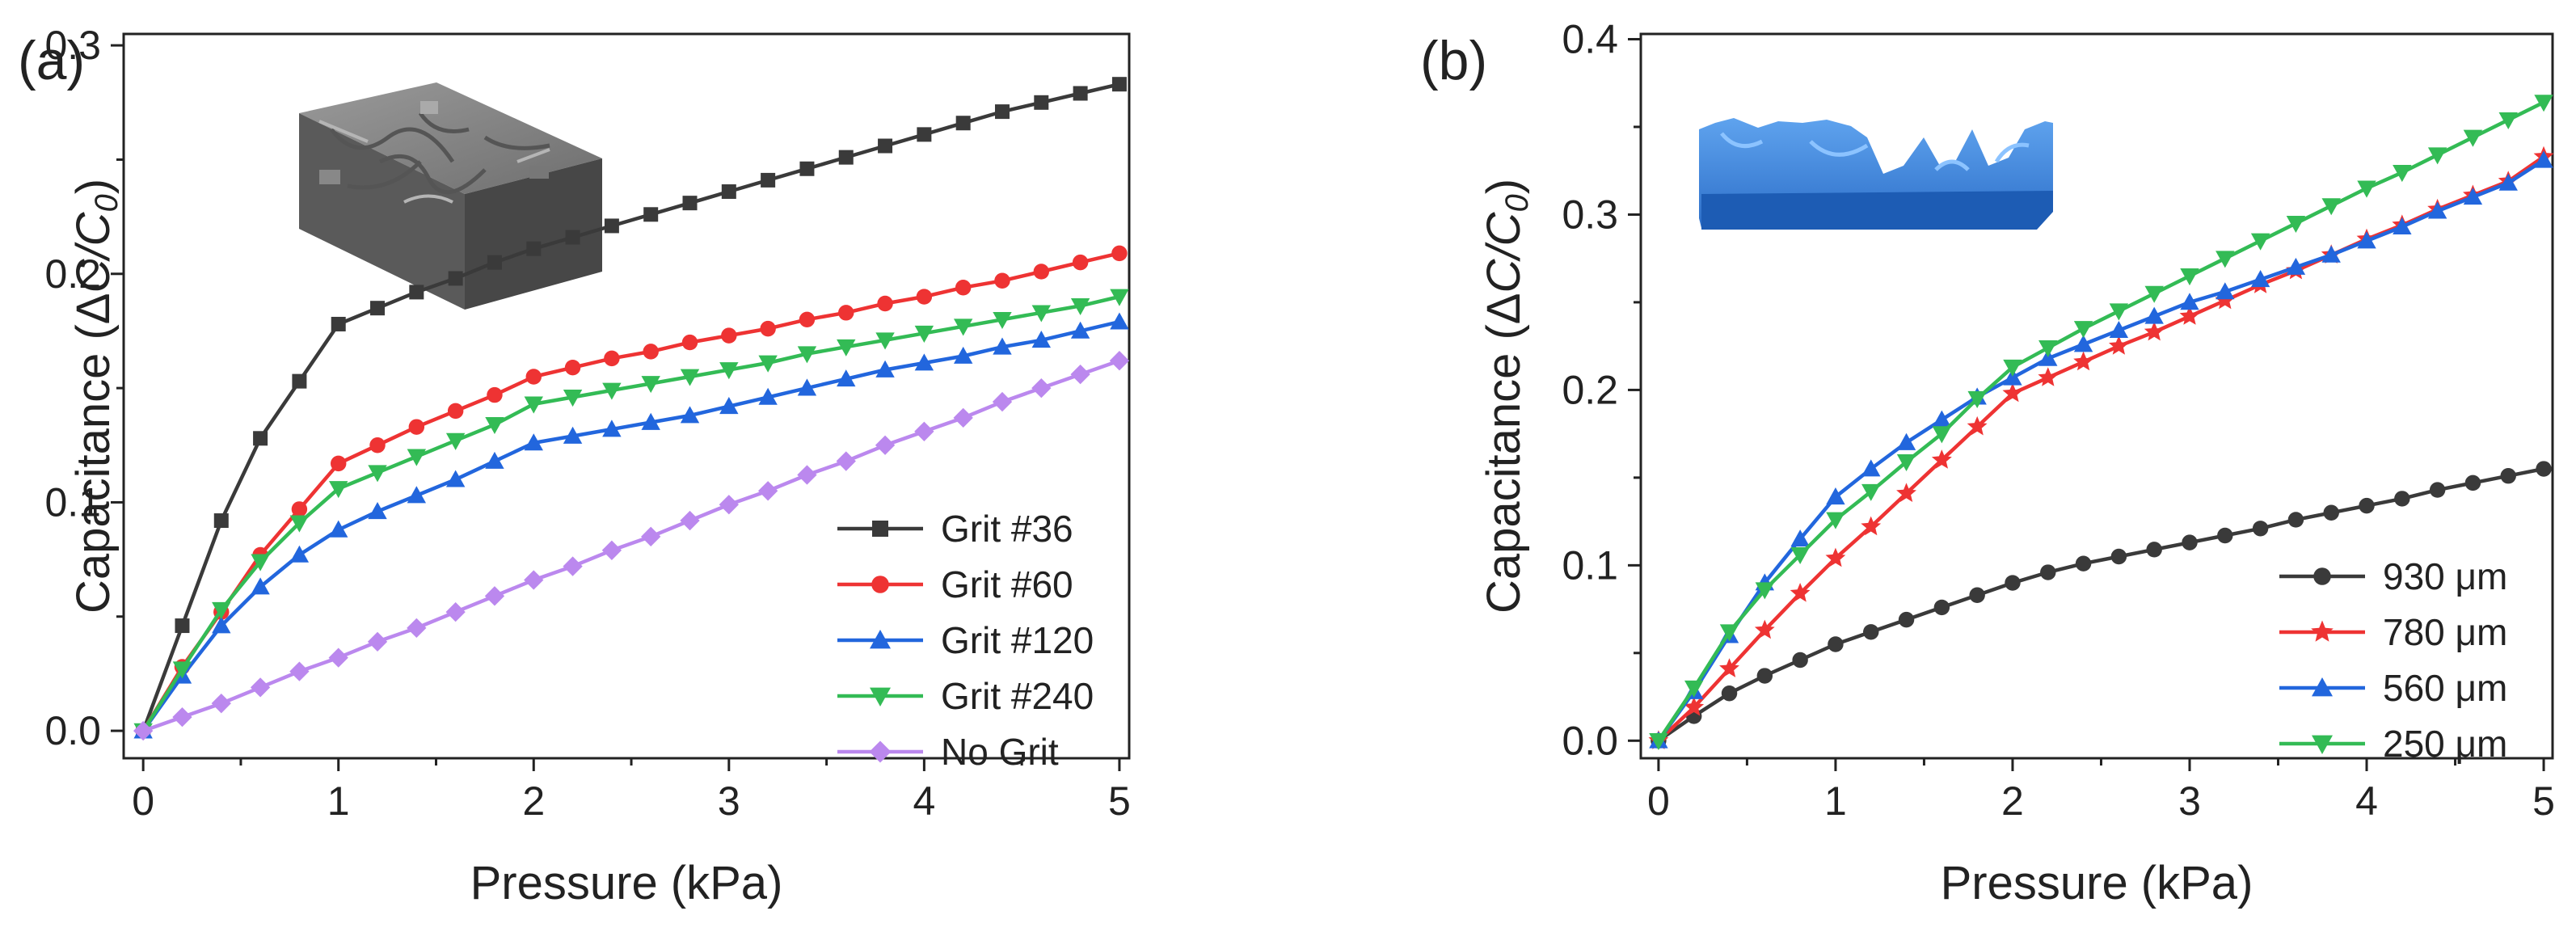  I want to click on y-tick-label-b: 0.4, so click(1590, 39).